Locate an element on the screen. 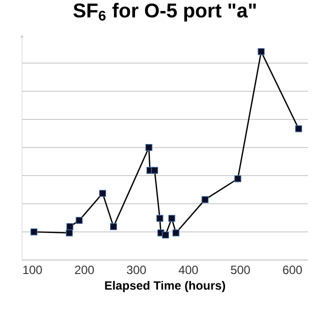 This screenshot has height=320, width=320. chart-title: SF$_{6}$ for O-5 port "a" is located at coordinates (164, 12).